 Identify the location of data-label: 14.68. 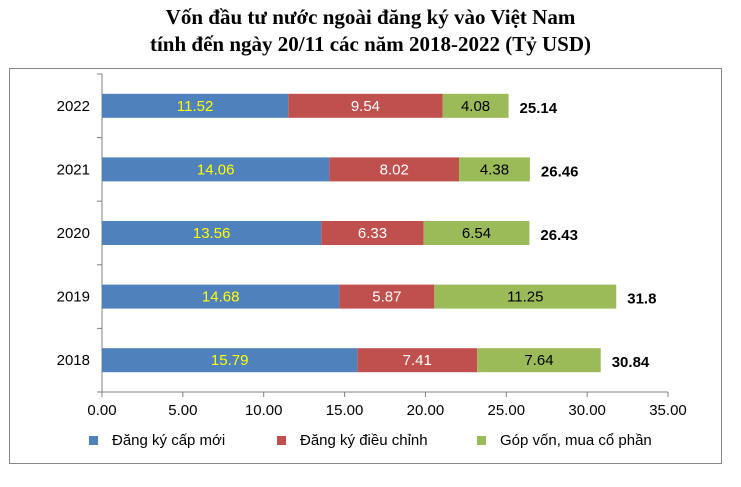
(221, 297).